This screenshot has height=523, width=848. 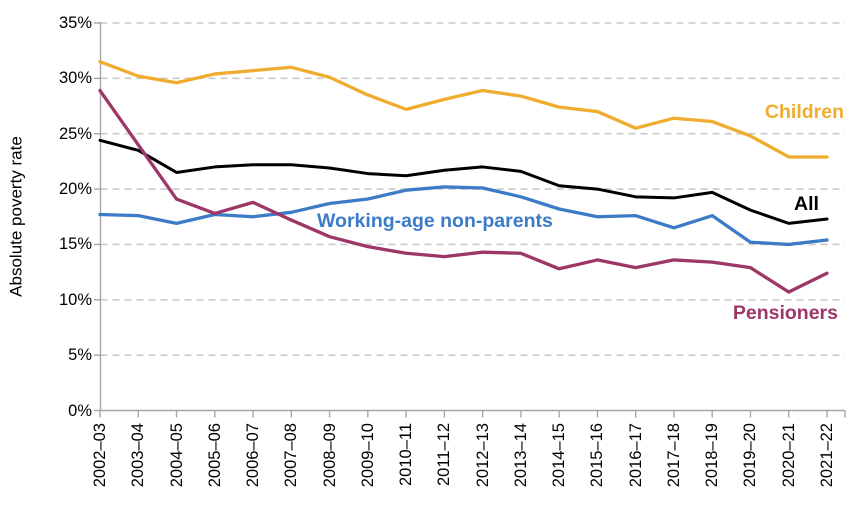 What do you see at coordinates (16, 216) in the screenshot?
I see `y-axis-title: Absolute poverty rate` at bounding box center [16, 216].